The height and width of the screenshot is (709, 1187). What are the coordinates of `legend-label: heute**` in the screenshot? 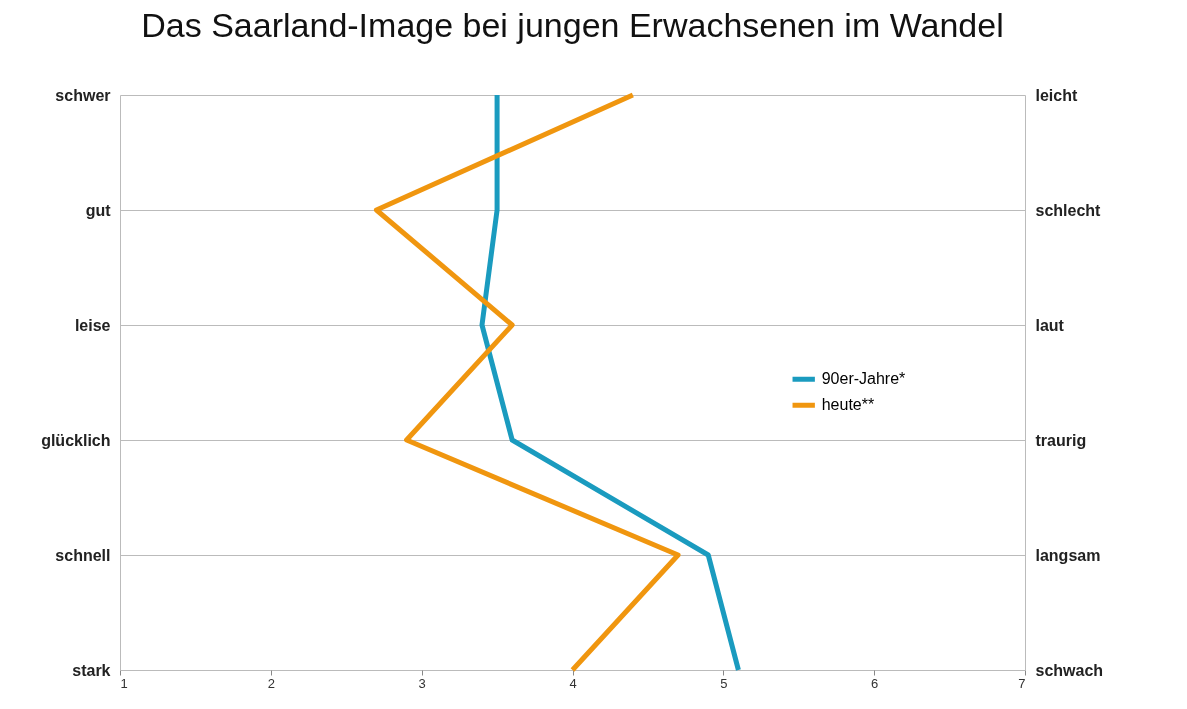 It's located at (848, 405).